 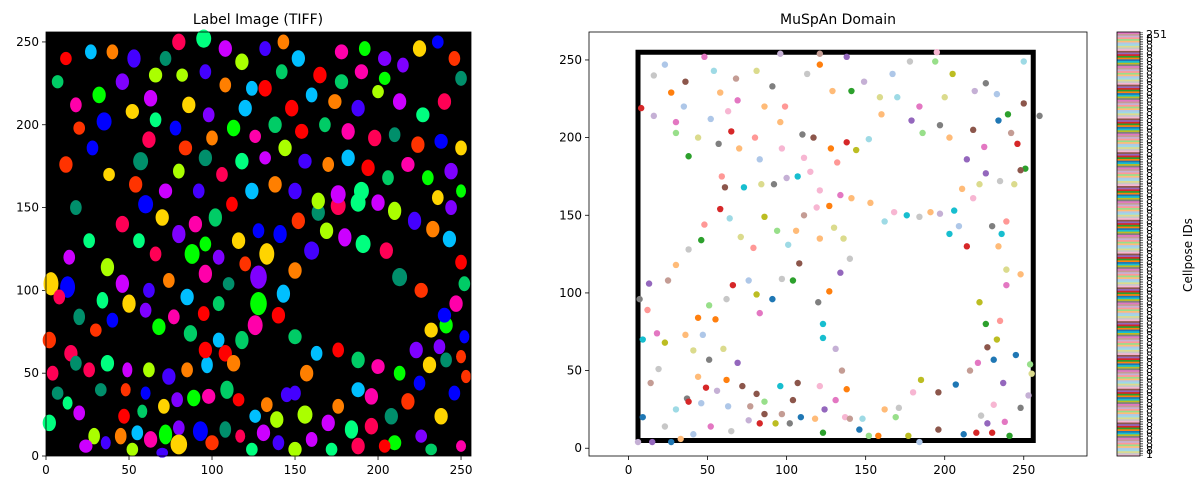 I want to click on label-image-x-tick-label: 50, so click(x=128, y=470).